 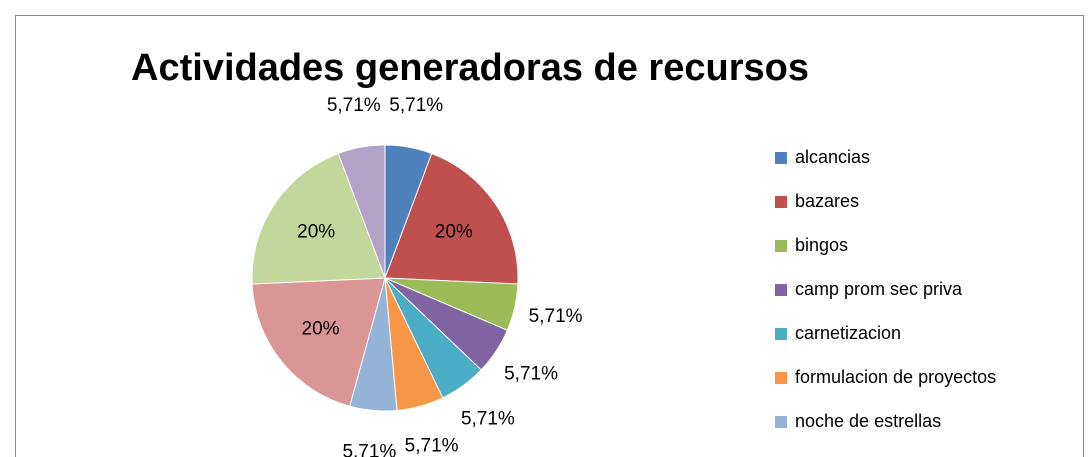 I want to click on legend-label: formulacion de proyectos, so click(x=895, y=377).